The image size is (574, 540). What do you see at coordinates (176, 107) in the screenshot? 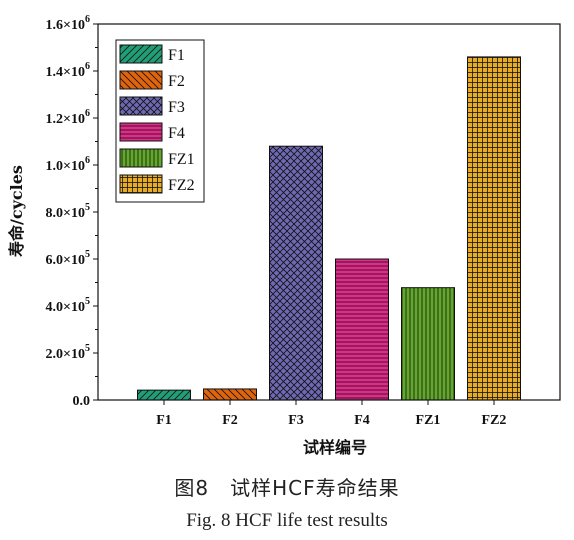
I see `legend-label: F3` at bounding box center [176, 107].